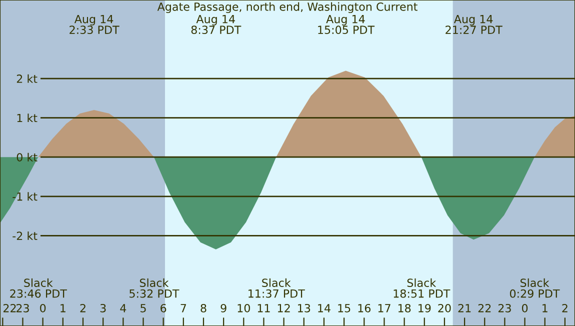  Describe the element at coordinates (223, 308) in the screenshot. I see `x-tick-label: 9` at that location.